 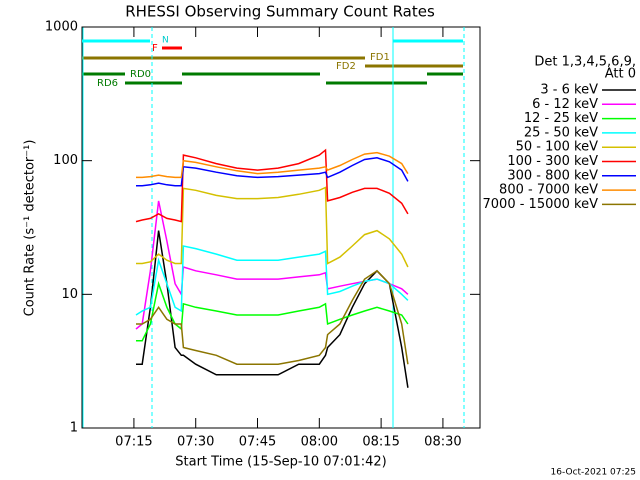 What do you see at coordinates (257, 442) in the screenshot?
I see `x-tick-label: 07:45` at bounding box center [257, 442].